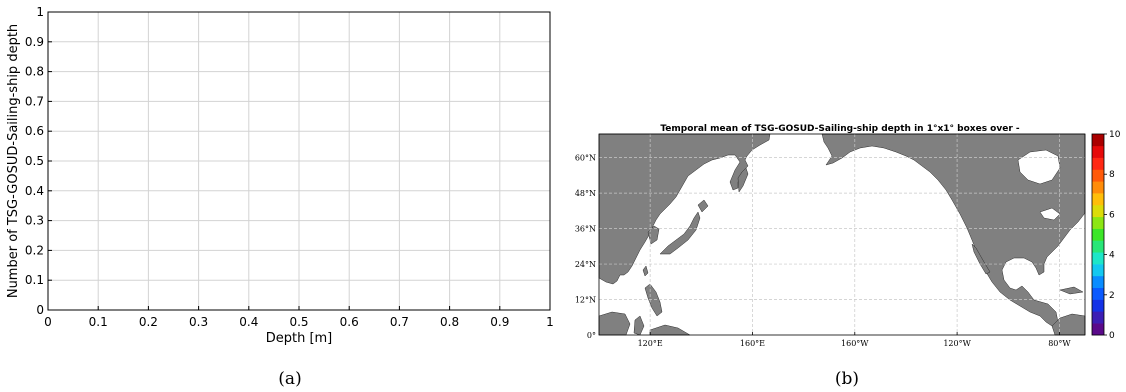  What do you see at coordinates (34, 72) in the screenshot?
I see `y-tick-label: 0.8` at bounding box center [34, 72].